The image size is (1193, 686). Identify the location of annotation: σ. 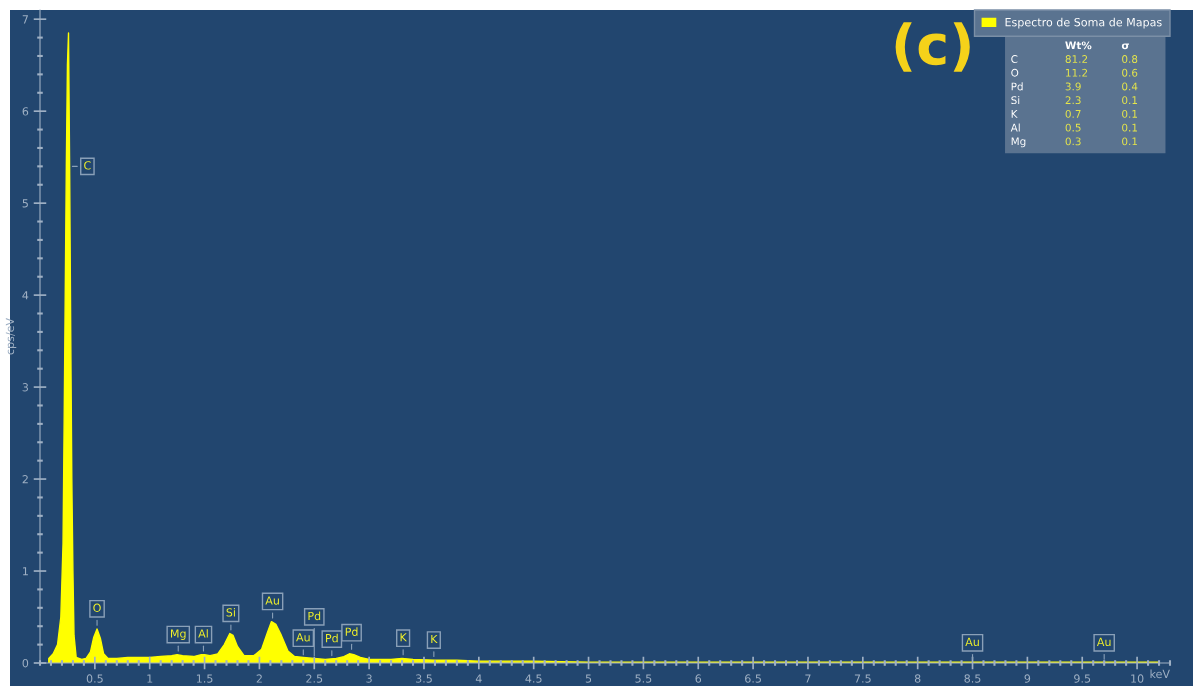
(1125, 46).